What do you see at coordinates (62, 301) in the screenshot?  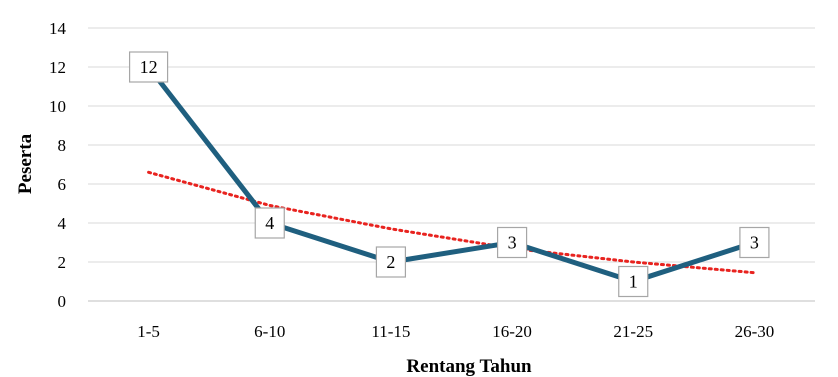 I see `y-tick-label: 0` at bounding box center [62, 301].